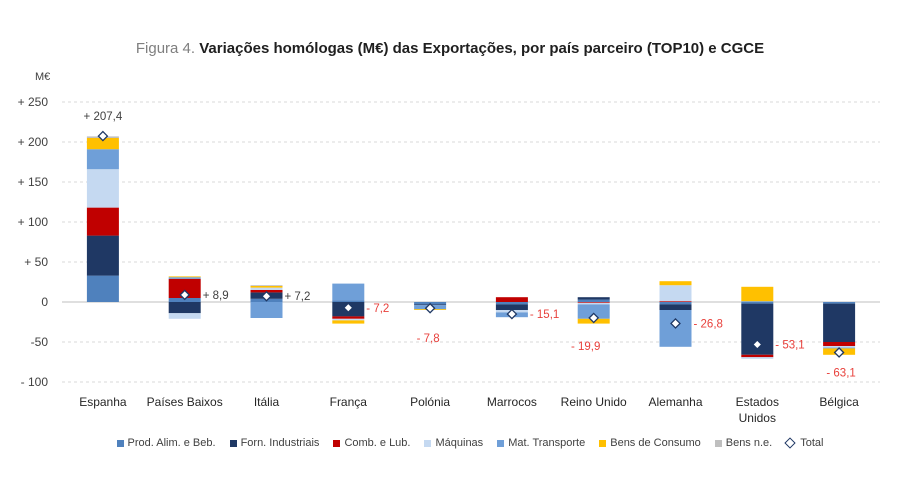  Describe the element at coordinates (743, 443) in the screenshot. I see `legend-item: Bens n.e.` at that location.